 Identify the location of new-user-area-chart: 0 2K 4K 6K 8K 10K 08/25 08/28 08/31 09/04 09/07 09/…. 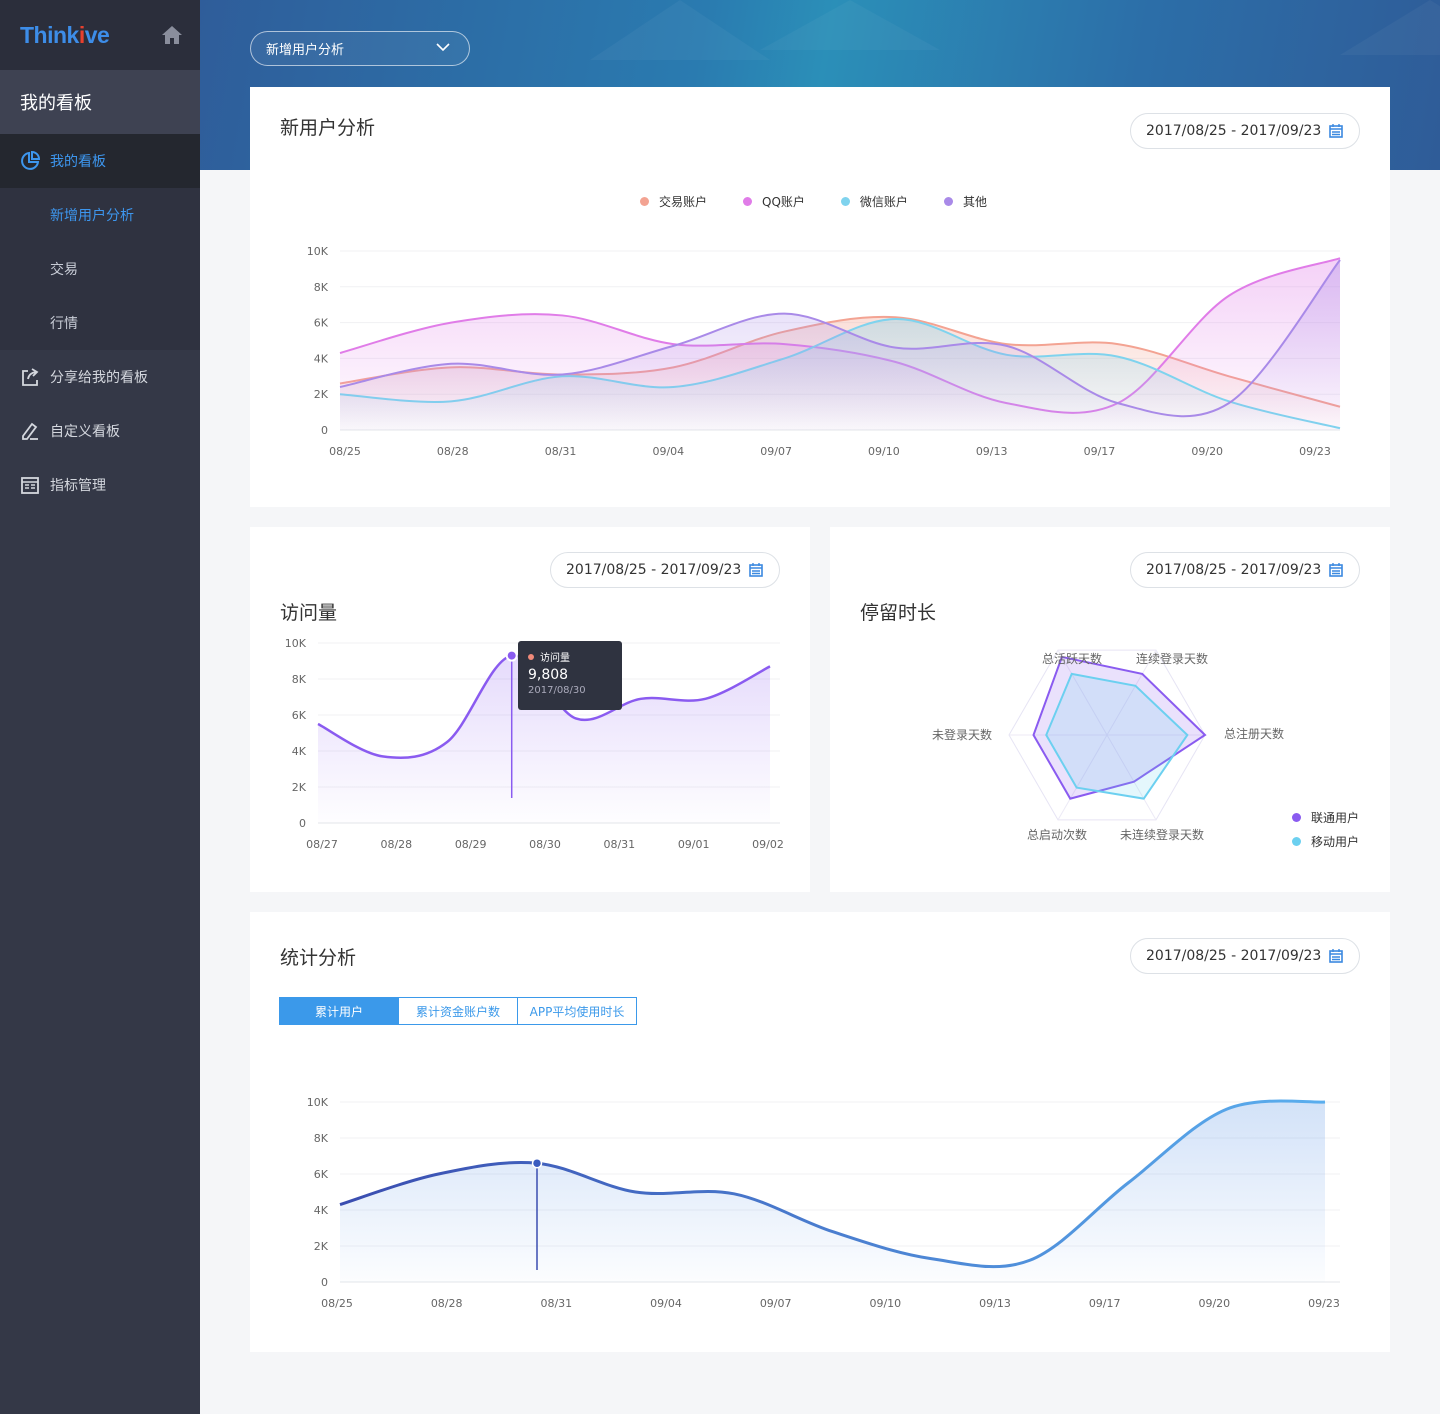
(824, 351).